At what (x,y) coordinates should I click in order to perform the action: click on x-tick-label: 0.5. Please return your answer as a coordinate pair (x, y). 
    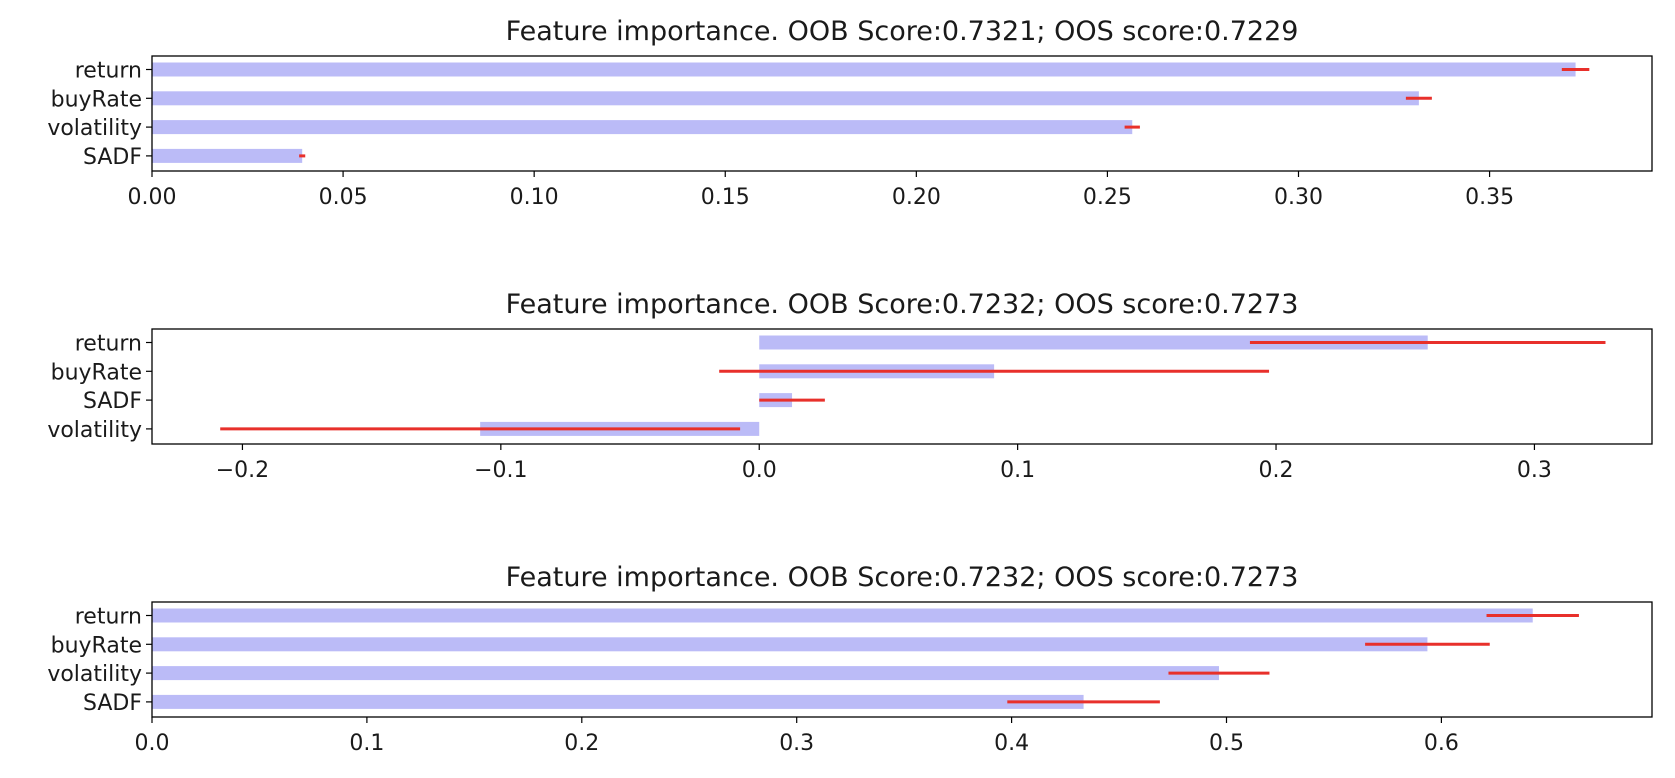
    Looking at the image, I should click on (1226, 743).